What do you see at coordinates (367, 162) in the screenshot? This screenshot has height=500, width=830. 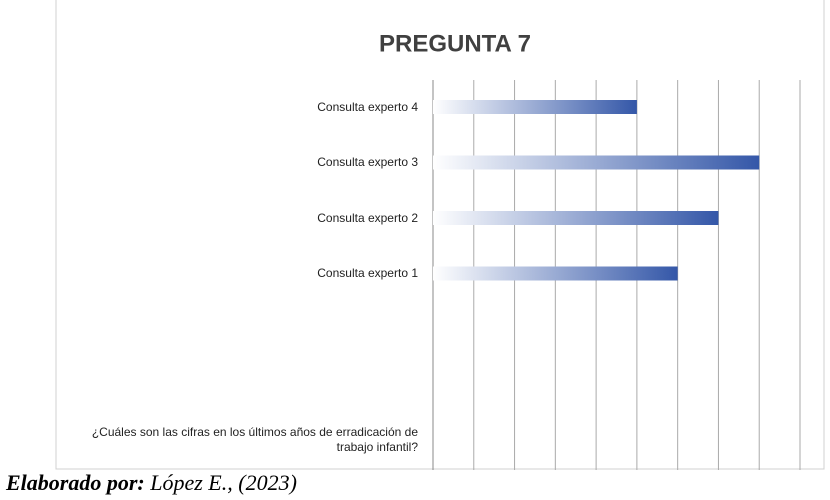 I see `category-label: Consulta experto 3` at bounding box center [367, 162].